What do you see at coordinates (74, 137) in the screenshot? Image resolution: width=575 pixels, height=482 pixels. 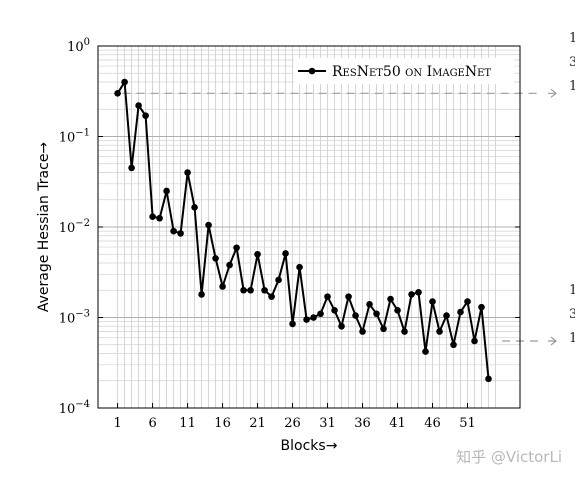 I see `y-tick-label: 10⁻¹` at bounding box center [74, 137].